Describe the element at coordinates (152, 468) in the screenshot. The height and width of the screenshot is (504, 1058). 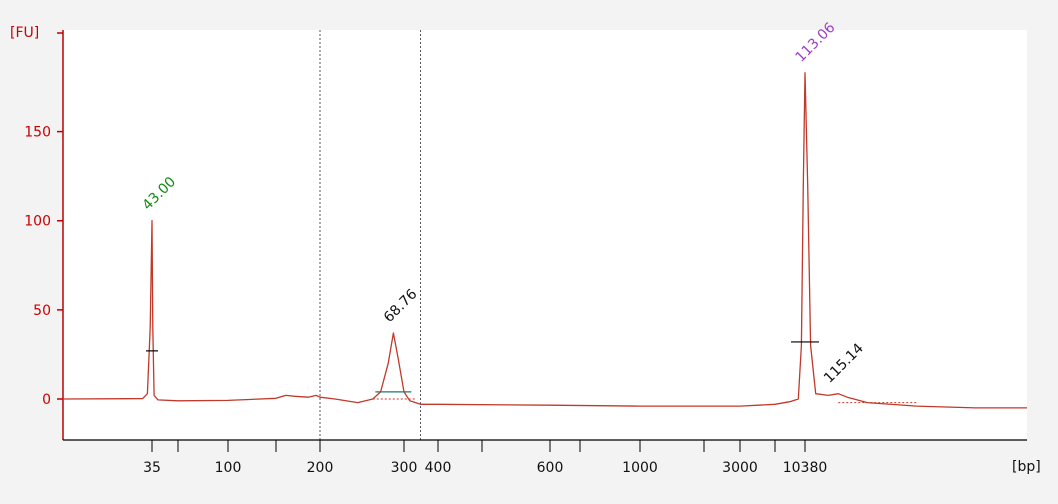
I see `x-tick-label: 35` at that location.